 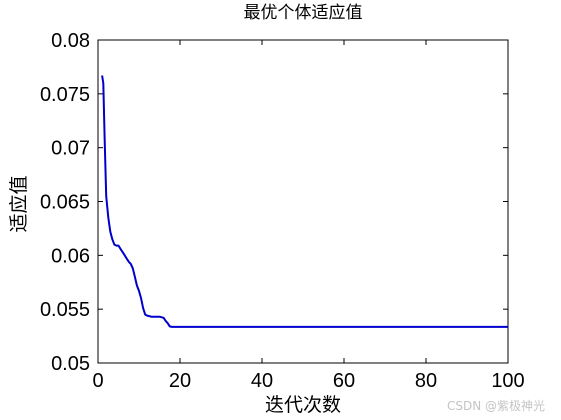 I want to click on x-axis-label: 迭代次数, so click(x=303, y=405).